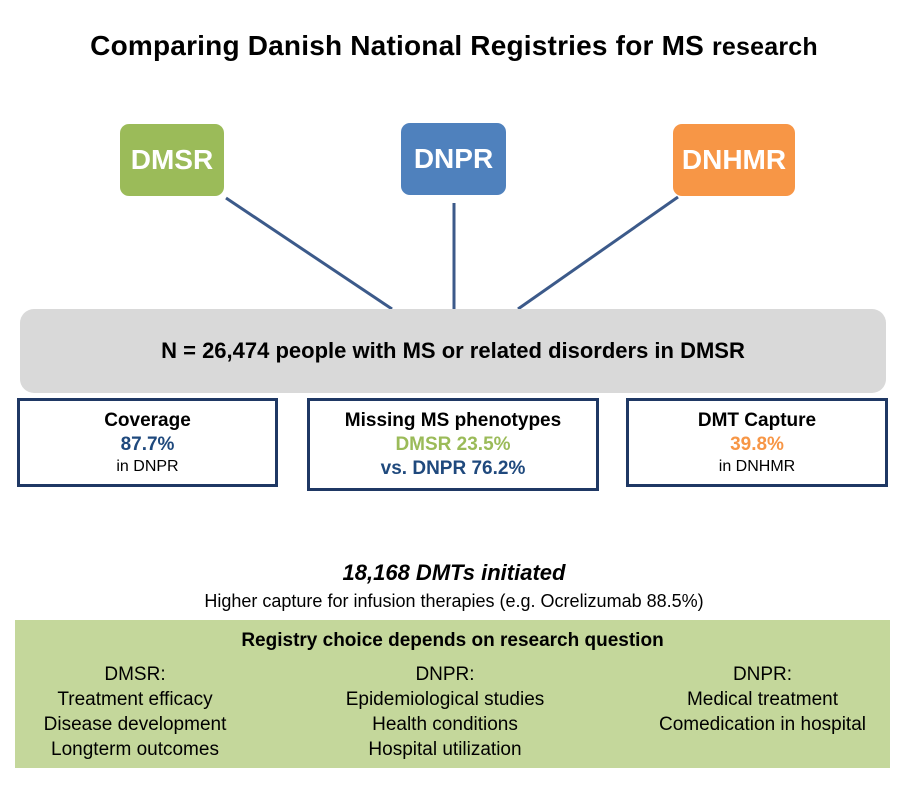 The image size is (908, 789). Describe the element at coordinates (454, 572) in the screenshot. I see `dmts-initiated-title: 18,168 DMTs initiated` at that location.